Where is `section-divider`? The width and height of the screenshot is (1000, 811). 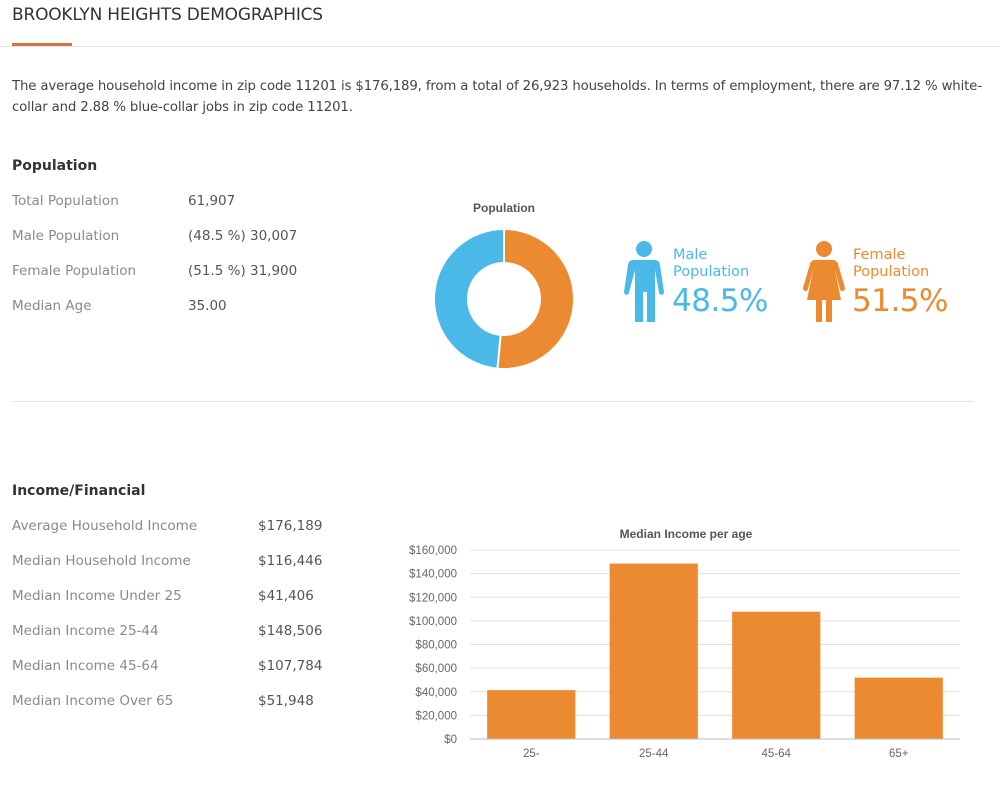
section-divider is located at coordinates (493, 401).